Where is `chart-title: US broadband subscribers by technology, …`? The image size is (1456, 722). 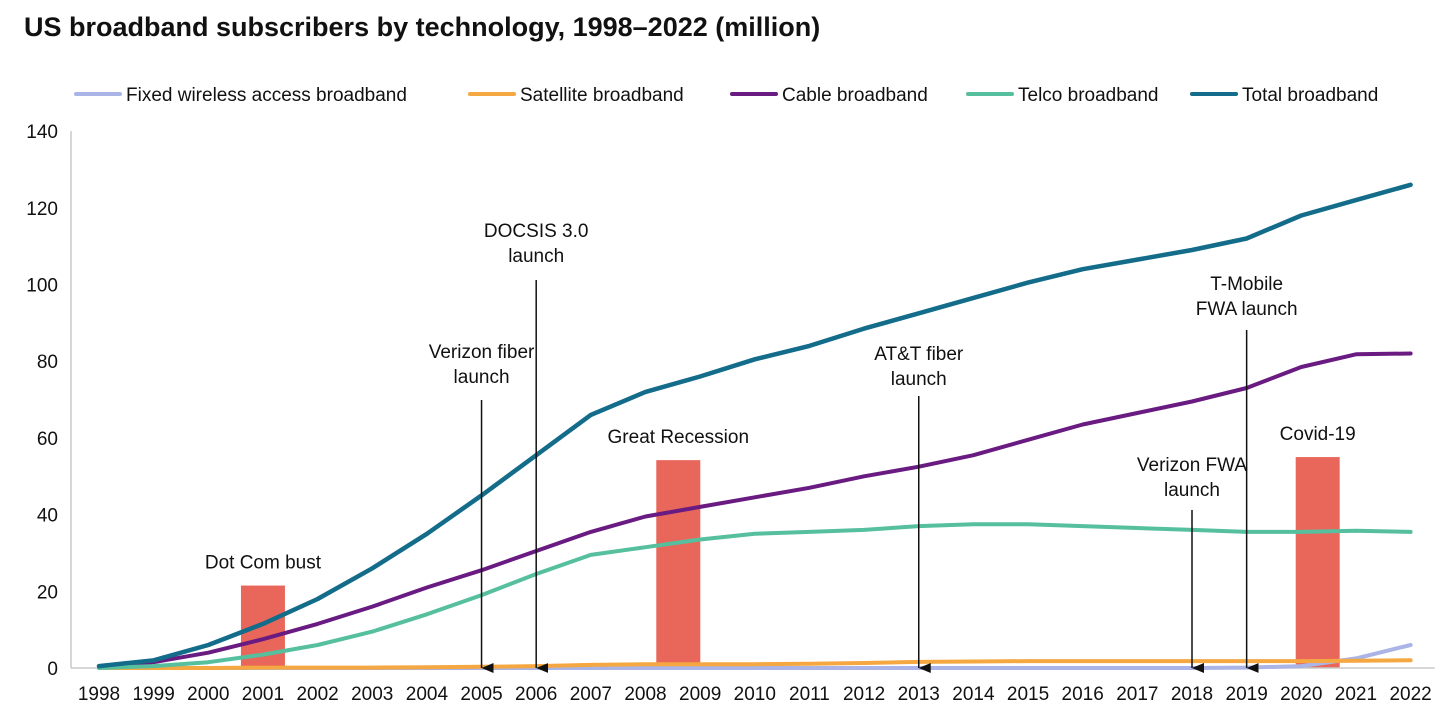
chart-title: US broadband subscribers by technology, … is located at coordinates (422, 27).